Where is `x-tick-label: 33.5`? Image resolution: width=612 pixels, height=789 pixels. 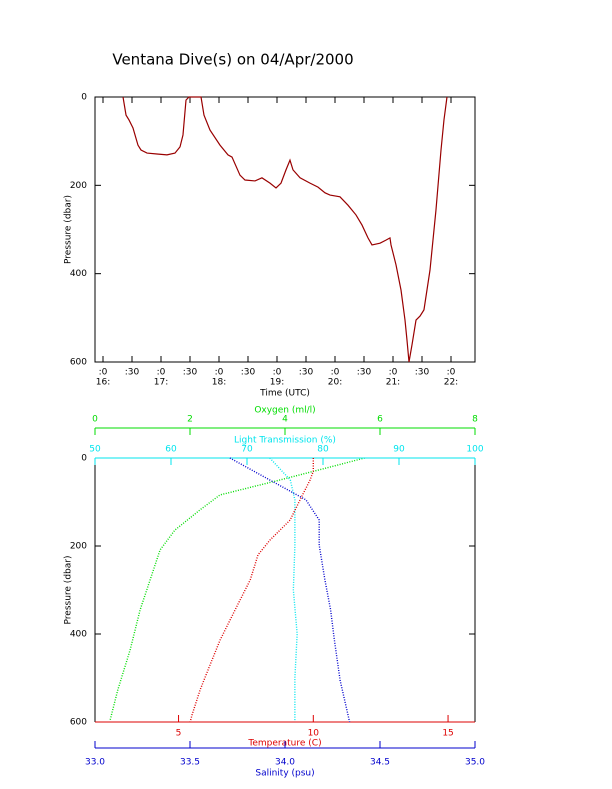
x-tick-label: 33.5 is located at coordinates (190, 763).